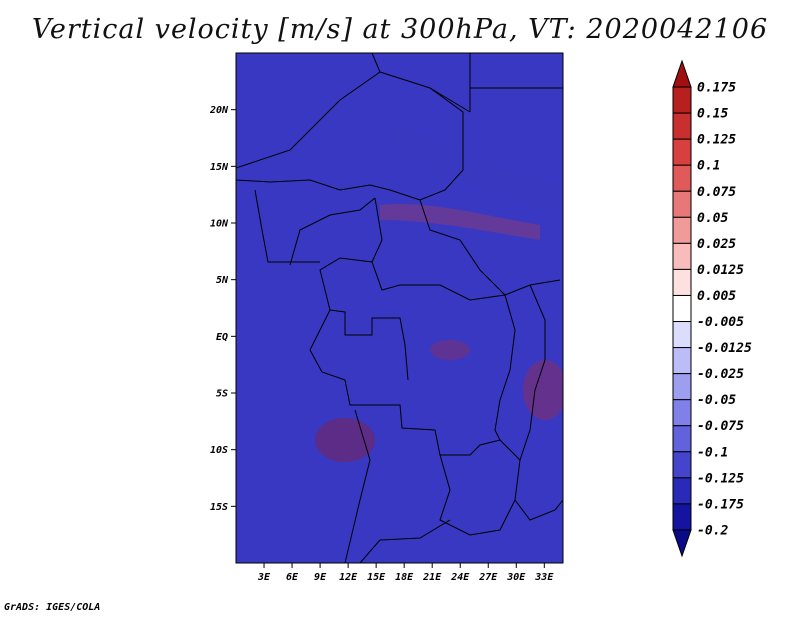 This screenshot has height=618, width=800. What do you see at coordinates (52, 607) in the screenshot?
I see `software-credit: GrADS: IGES/COLA` at bounding box center [52, 607].